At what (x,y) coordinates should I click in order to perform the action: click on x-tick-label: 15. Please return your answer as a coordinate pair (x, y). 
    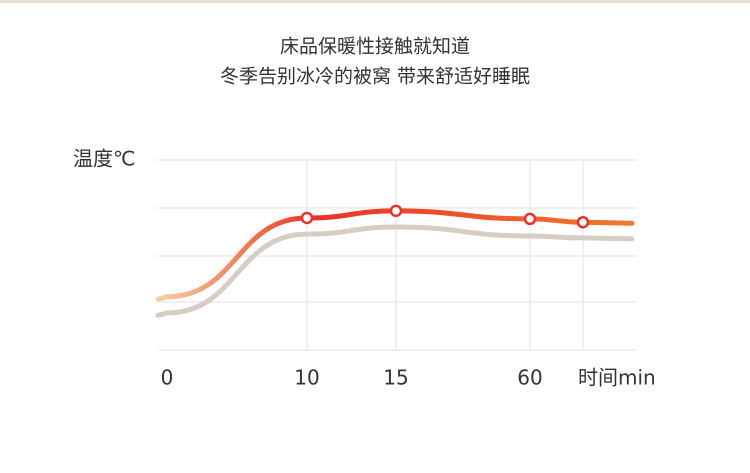
    Looking at the image, I should click on (395, 378).